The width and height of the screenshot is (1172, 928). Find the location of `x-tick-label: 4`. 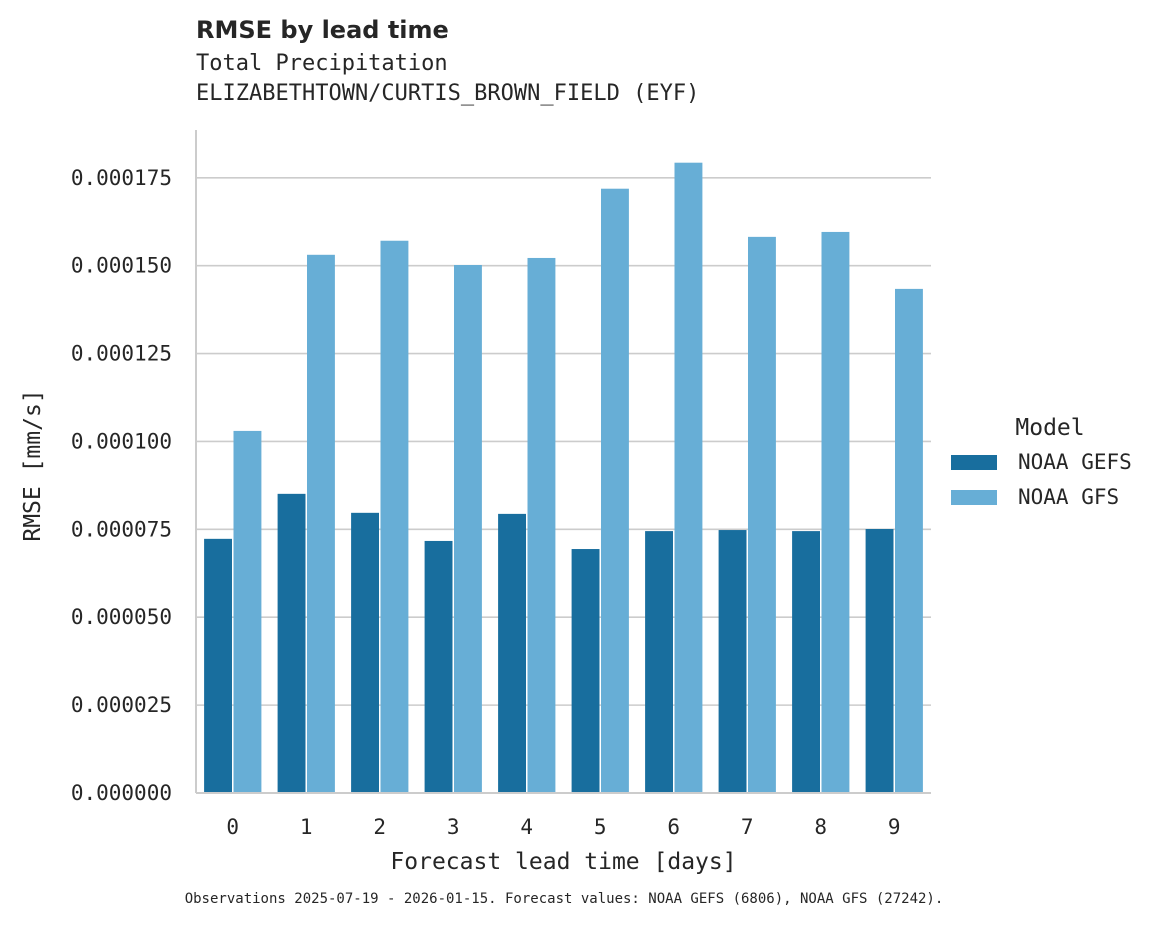

x-tick-label: 4 is located at coordinates (526, 827).